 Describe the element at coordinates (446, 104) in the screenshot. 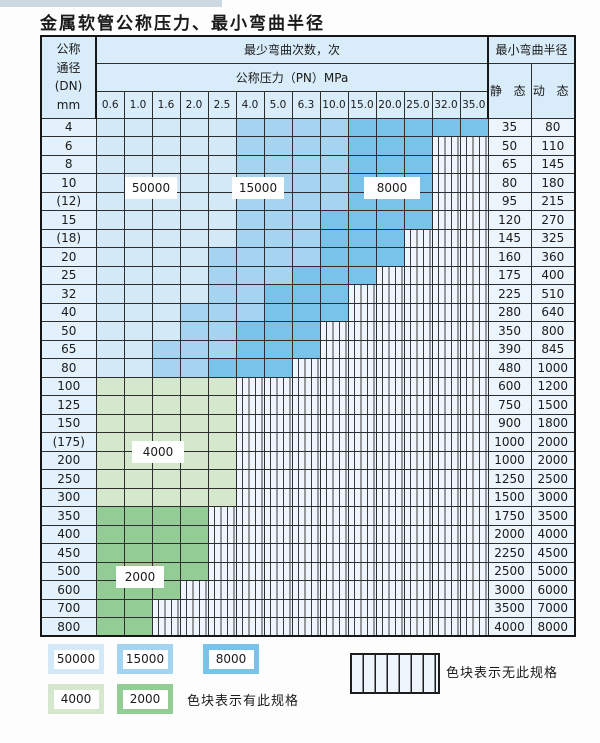

I see `pressure-column-header: 32.0` at that location.